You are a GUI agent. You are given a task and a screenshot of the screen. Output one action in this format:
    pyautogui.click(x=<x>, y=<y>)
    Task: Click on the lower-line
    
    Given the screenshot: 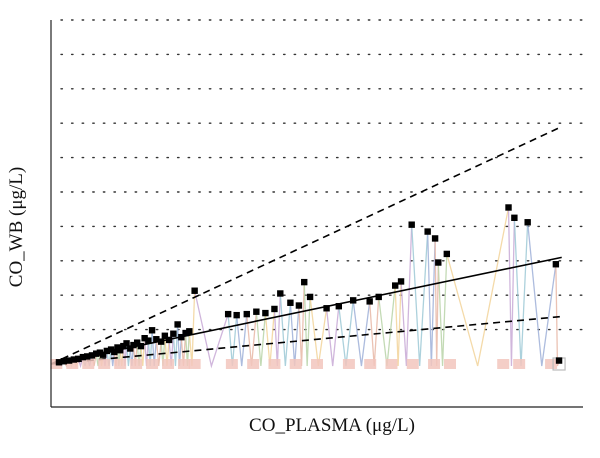 What is the action you would take?
    pyautogui.click(x=306, y=340)
    